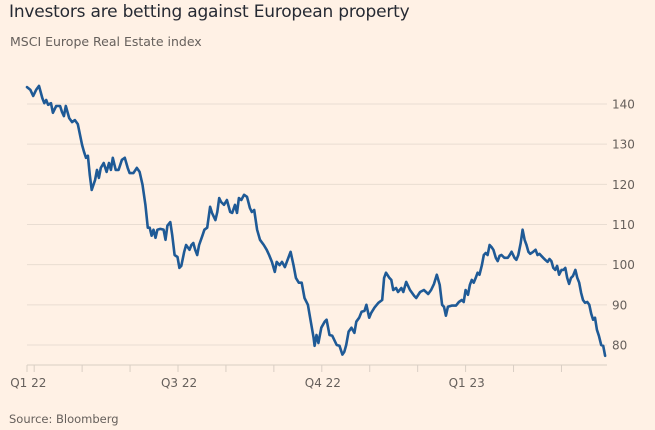  What do you see at coordinates (28, 383) in the screenshot?
I see `x-tick-label: Q1 22` at bounding box center [28, 383].